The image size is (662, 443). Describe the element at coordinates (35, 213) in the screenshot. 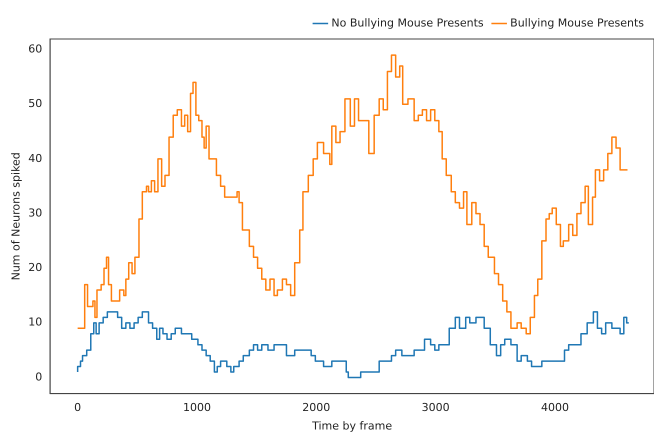

I see `y-tick-label: 30` at that location.